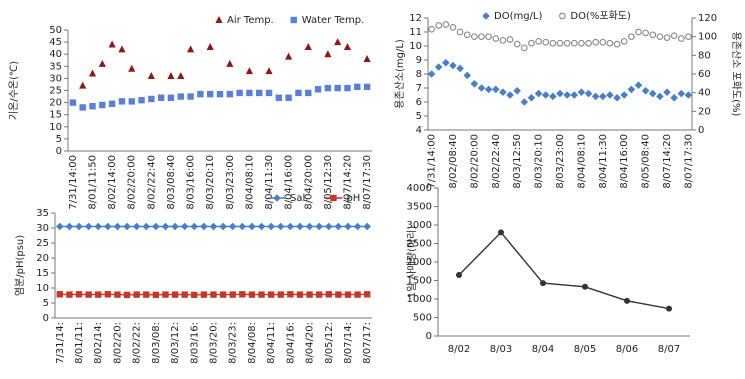 The image size is (745, 379). Describe the element at coordinates (308, 182) in the screenshot. I see `x-tick-label: 8/04/20:00` at that location.